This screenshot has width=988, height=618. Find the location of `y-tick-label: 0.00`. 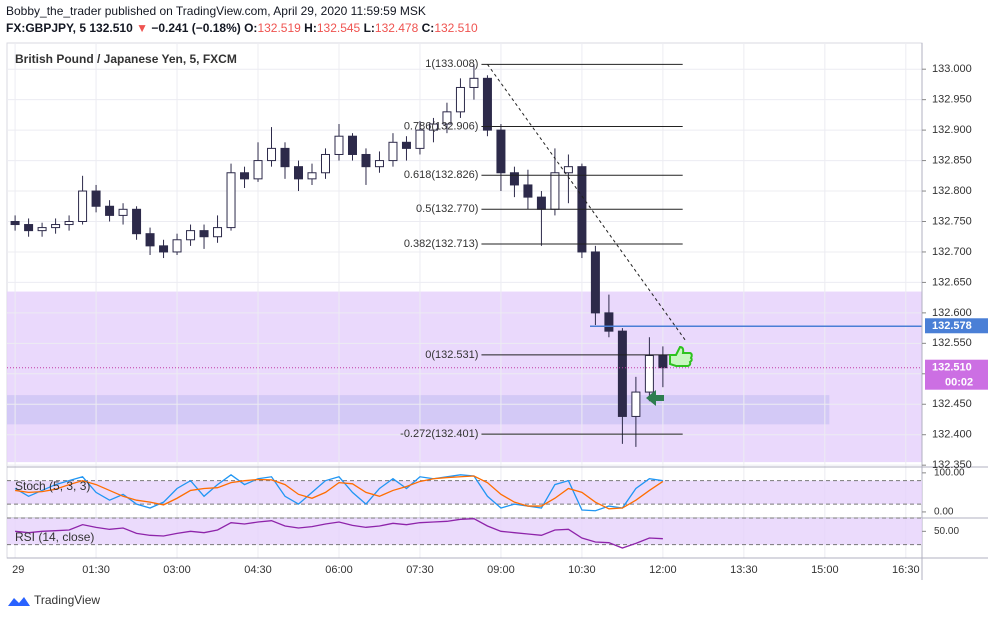

y-tick-label: 0.00 is located at coordinates (944, 512).